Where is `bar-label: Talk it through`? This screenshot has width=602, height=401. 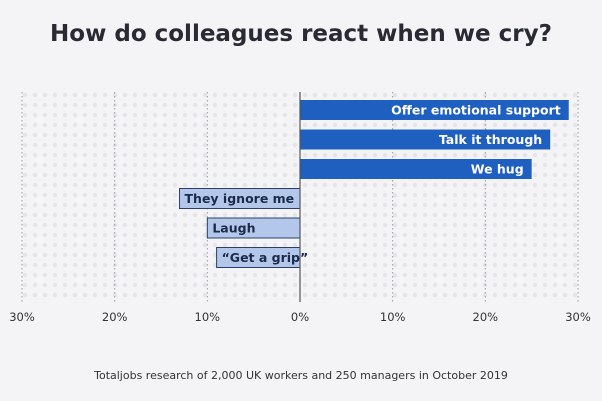
bar-label: Talk it through is located at coordinates (490, 139).